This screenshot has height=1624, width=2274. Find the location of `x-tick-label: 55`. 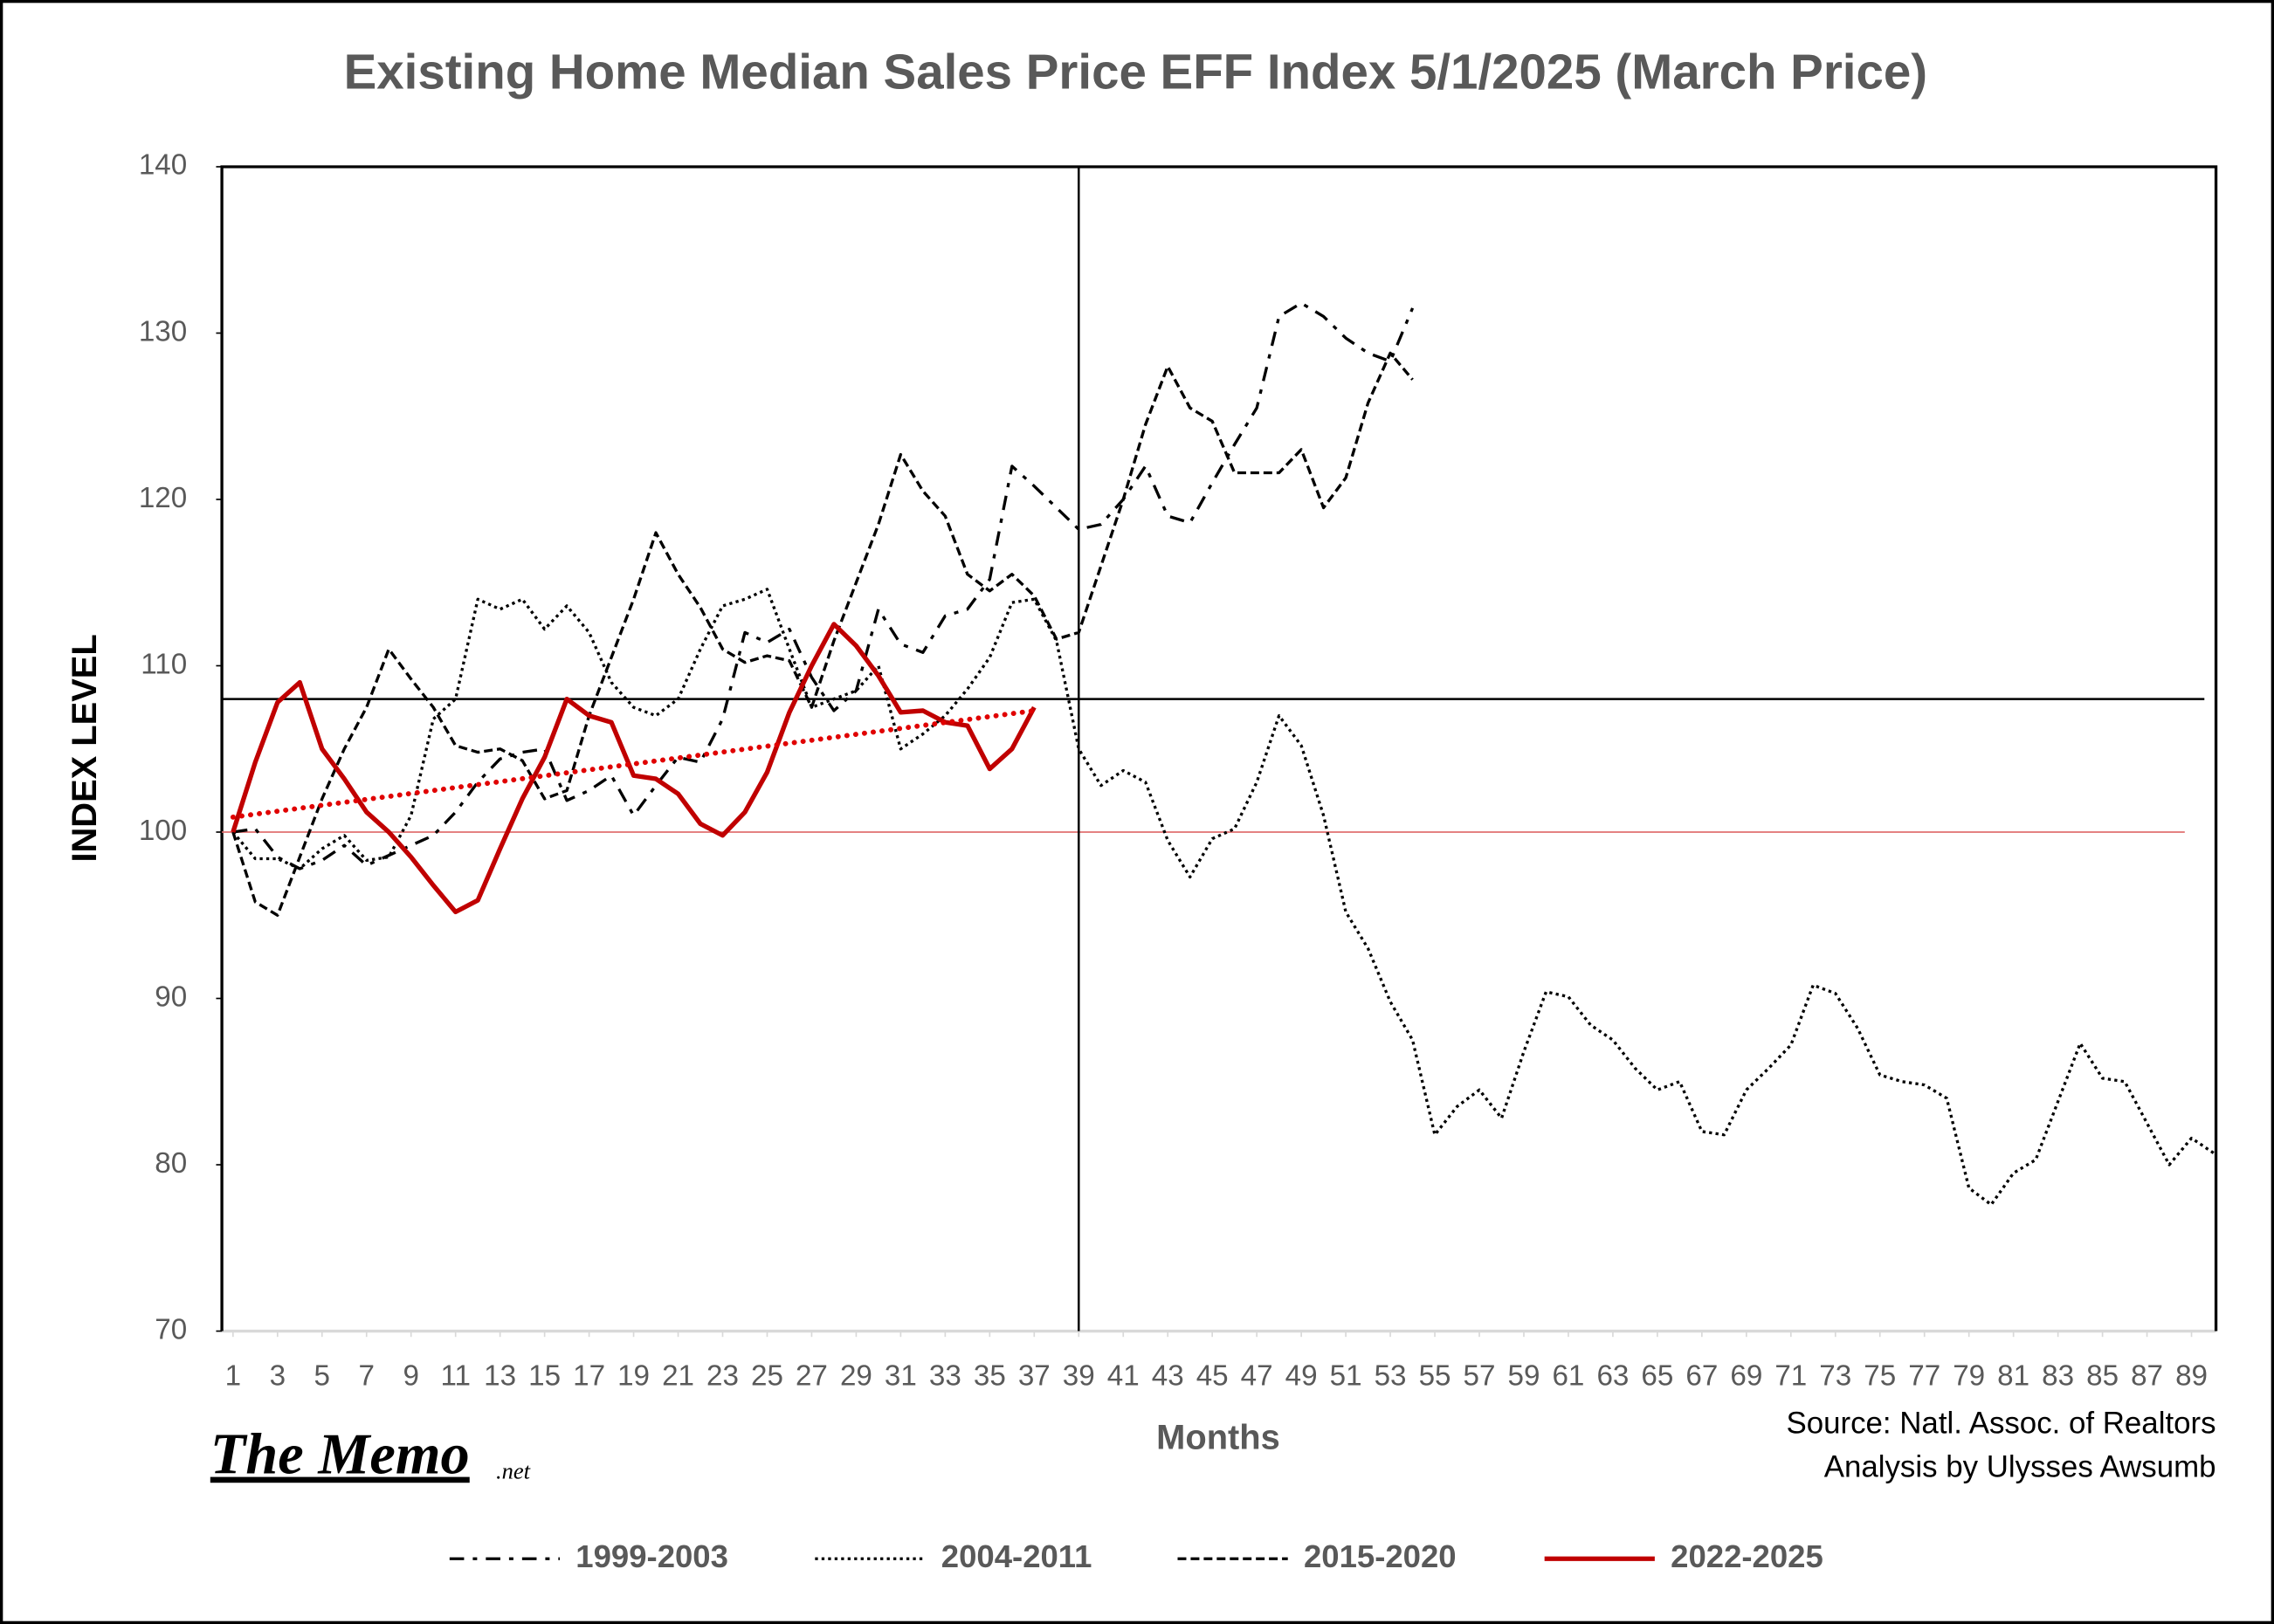

x-tick-label: 55 is located at coordinates (1435, 1375).